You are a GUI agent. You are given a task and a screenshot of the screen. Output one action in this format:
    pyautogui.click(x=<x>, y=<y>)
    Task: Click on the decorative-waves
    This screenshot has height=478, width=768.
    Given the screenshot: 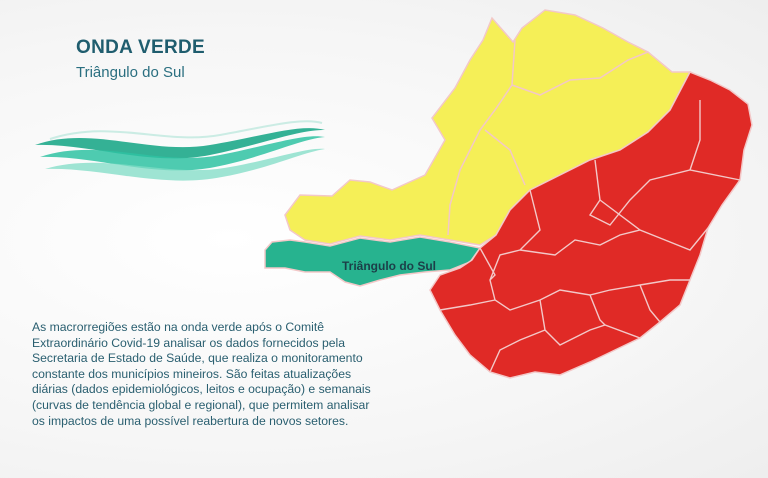 What is the action you would take?
    pyautogui.click(x=180, y=150)
    